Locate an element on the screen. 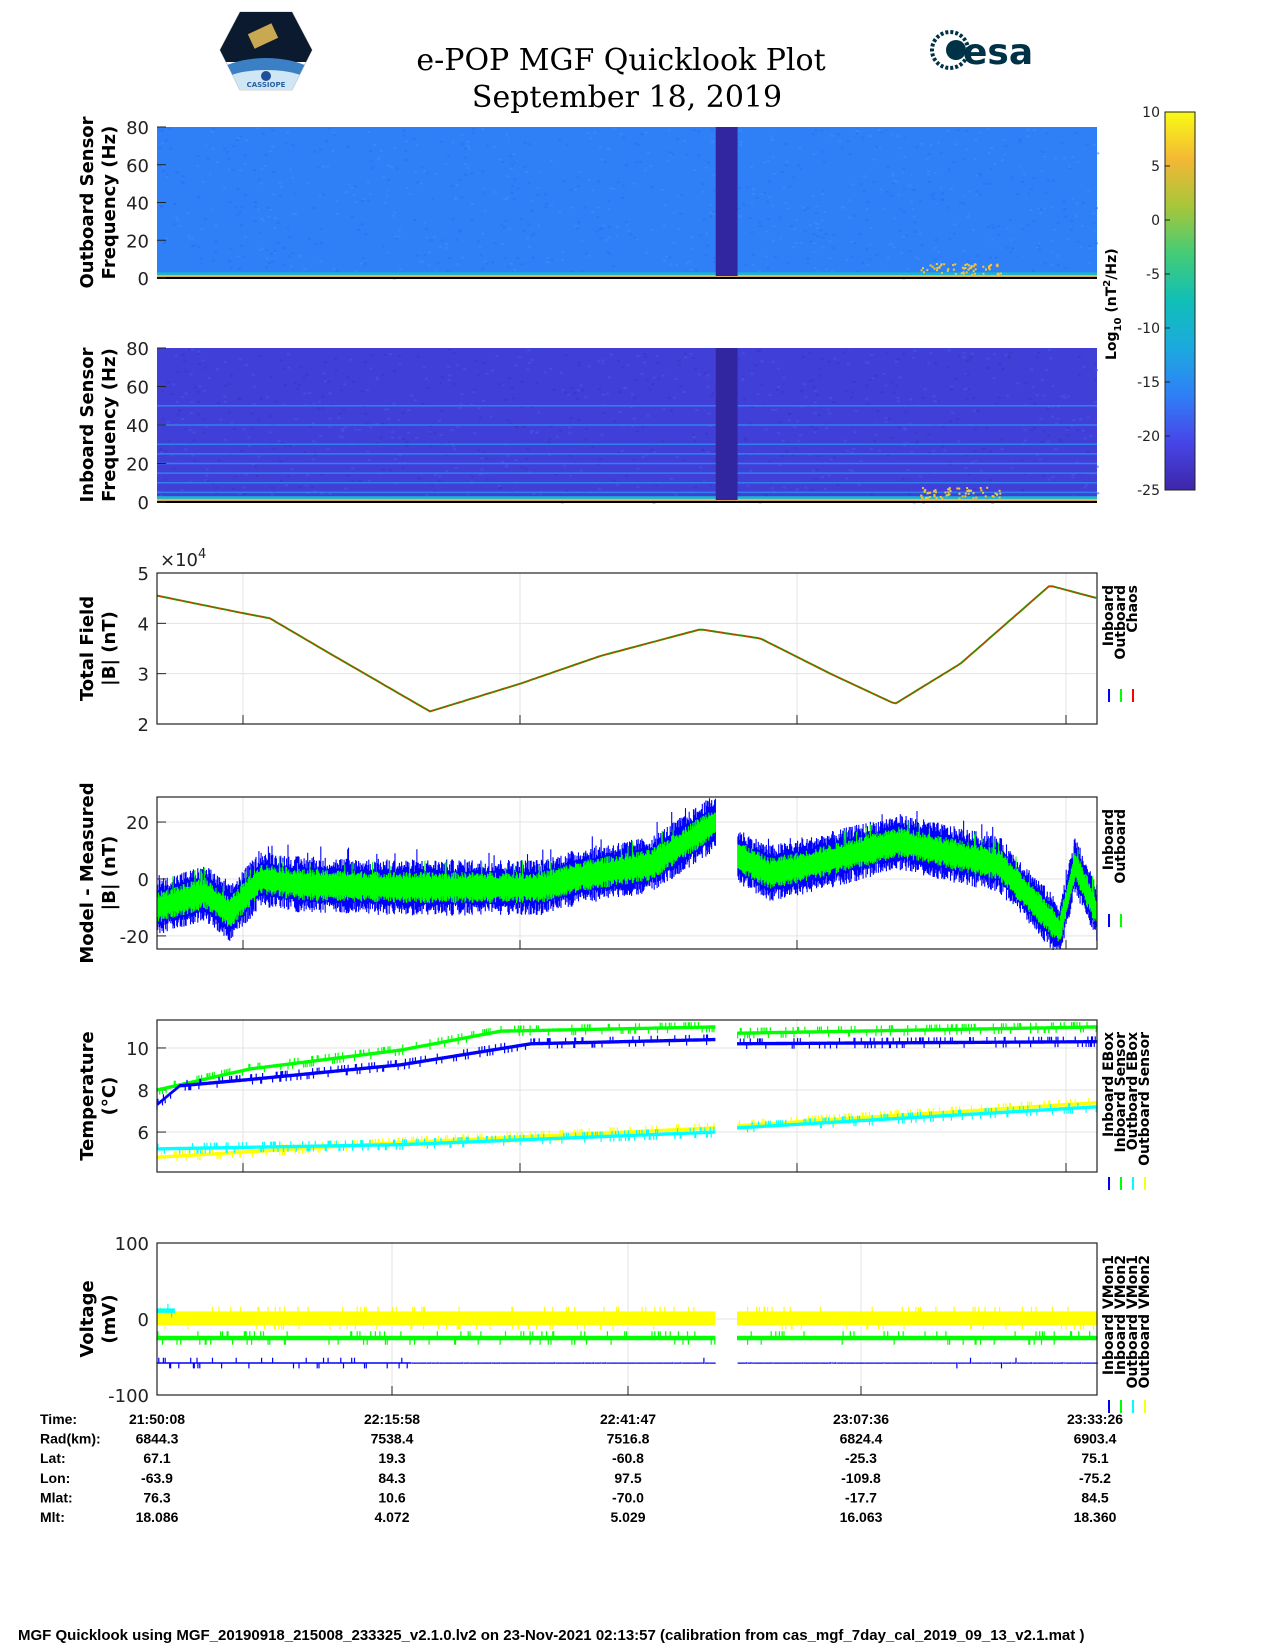 This screenshot has width=1275, height=1650. table-cell: 75.1 is located at coordinates (1094, 1458).